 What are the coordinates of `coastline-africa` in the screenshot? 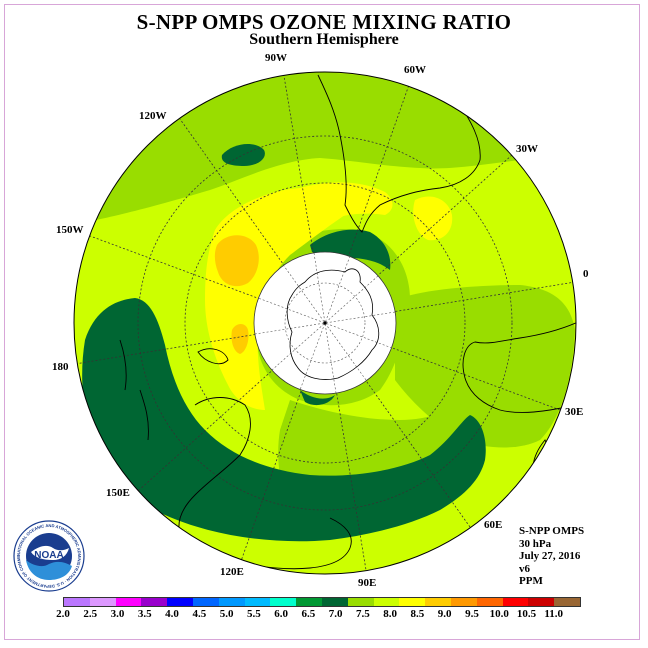 It's located at (519, 367).